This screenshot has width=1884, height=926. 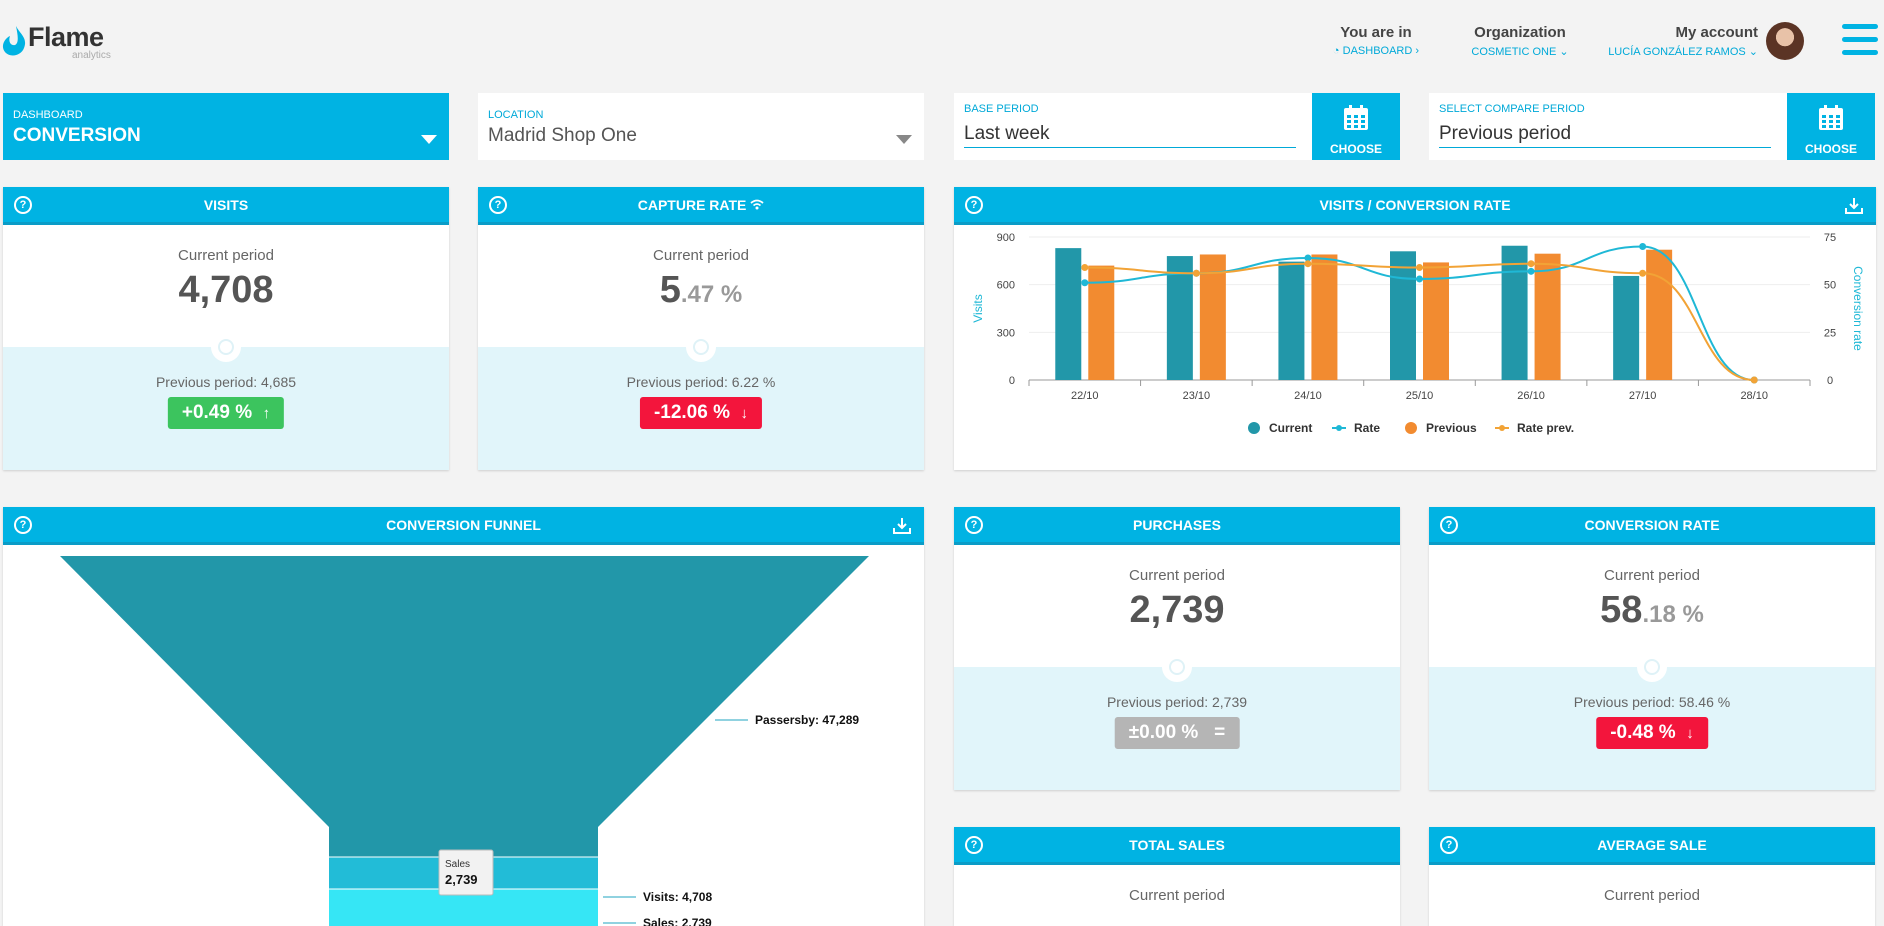 I want to click on organization-title: Organization, so click(x=1520, y=32).